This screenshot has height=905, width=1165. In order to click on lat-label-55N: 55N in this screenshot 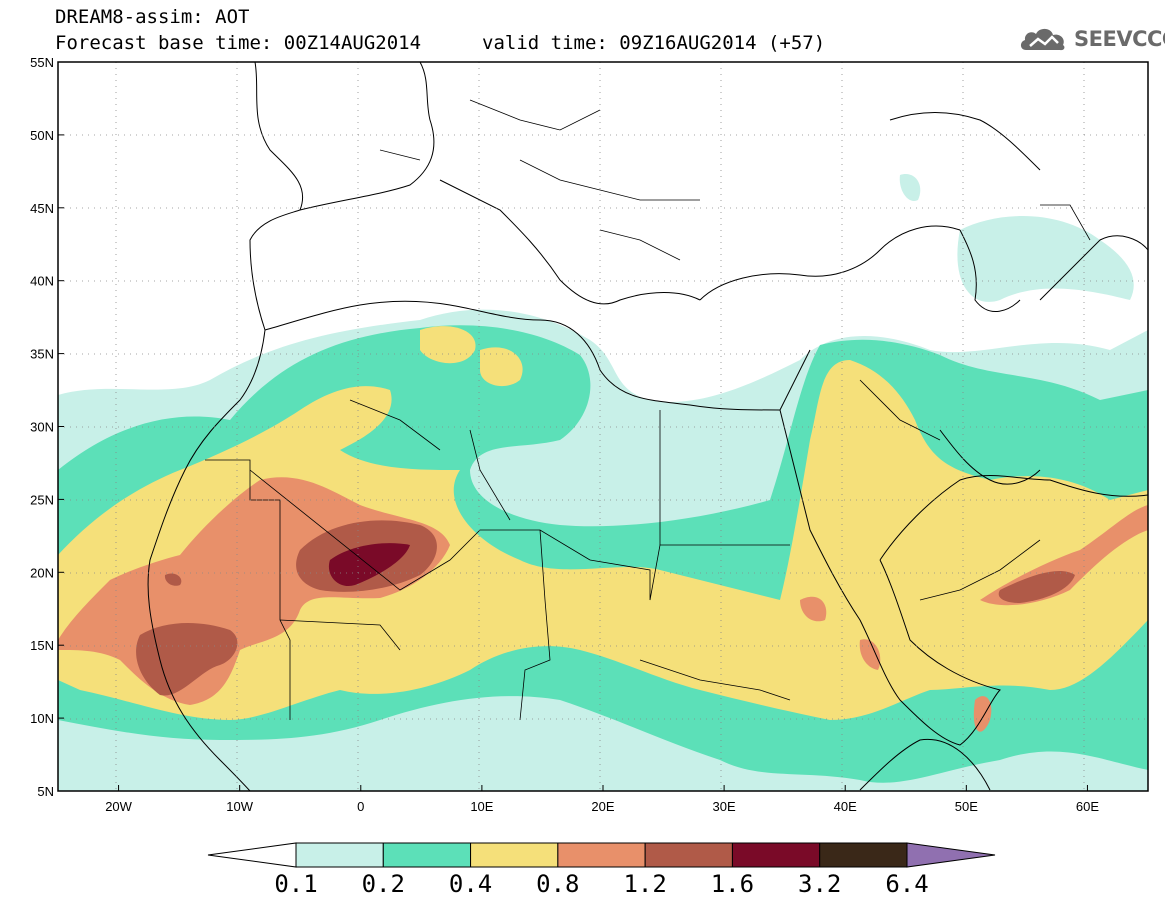, I will do `click(42, 62)`.